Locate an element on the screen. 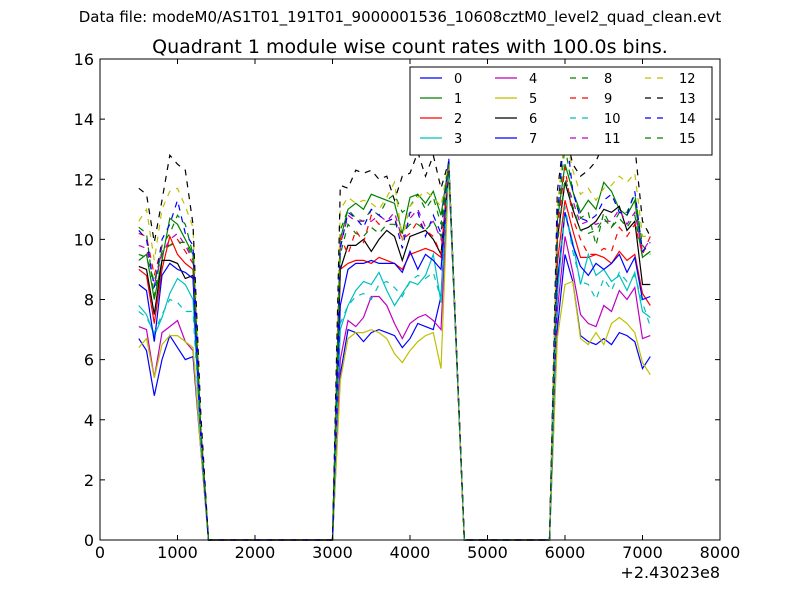  legend-label-11: 11 is located at coordinates (612, 139).